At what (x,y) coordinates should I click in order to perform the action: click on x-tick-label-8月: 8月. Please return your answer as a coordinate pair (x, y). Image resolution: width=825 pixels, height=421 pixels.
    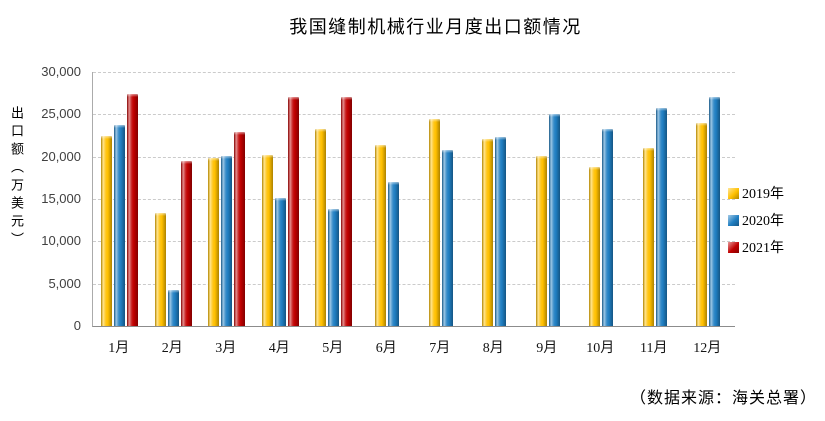
    Looking at the image, I should click on (493, 348).